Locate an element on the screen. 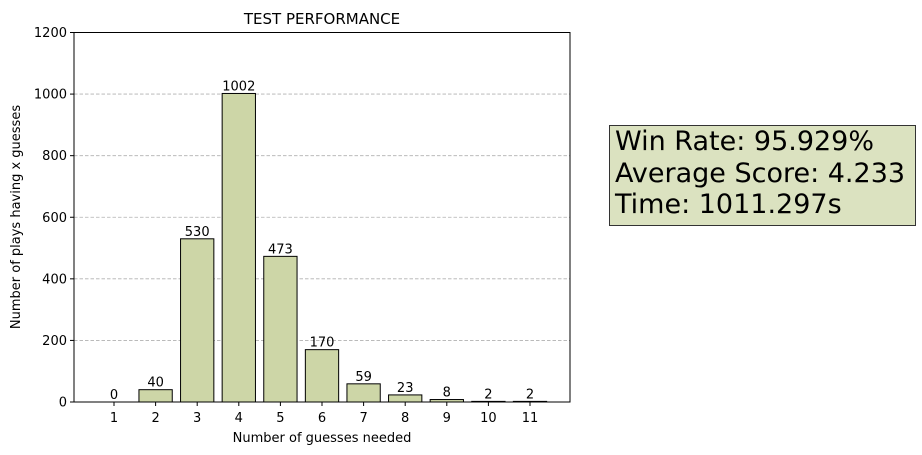 This screenshot has height=455, width=922. x-tick-label: 11 is located at coordinates (530, 418).